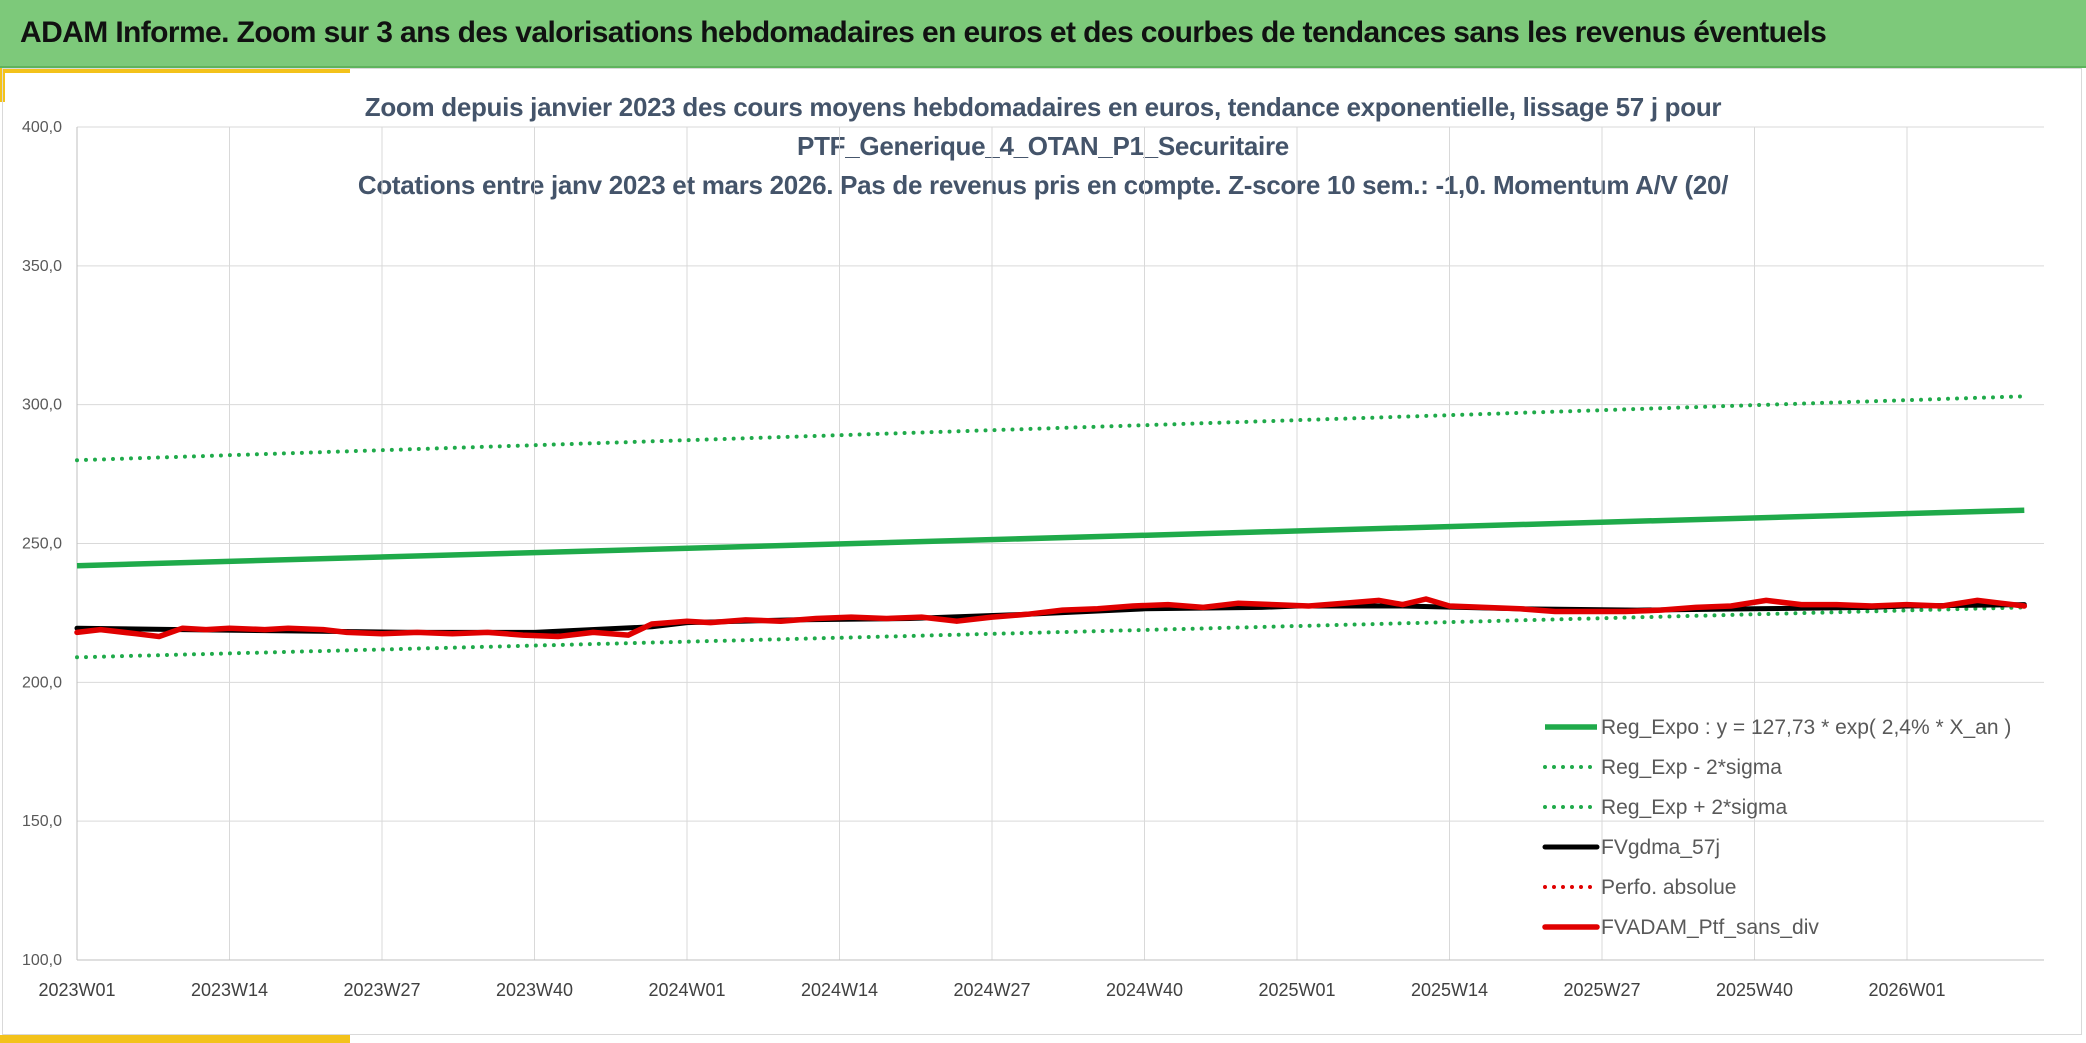 This screenshot has width=2086, height=1043. Describe the element at coordinates (1710, 927) in the screenshot. I see `legend-label: FVADAM_Ptf_sans_div` at that location.